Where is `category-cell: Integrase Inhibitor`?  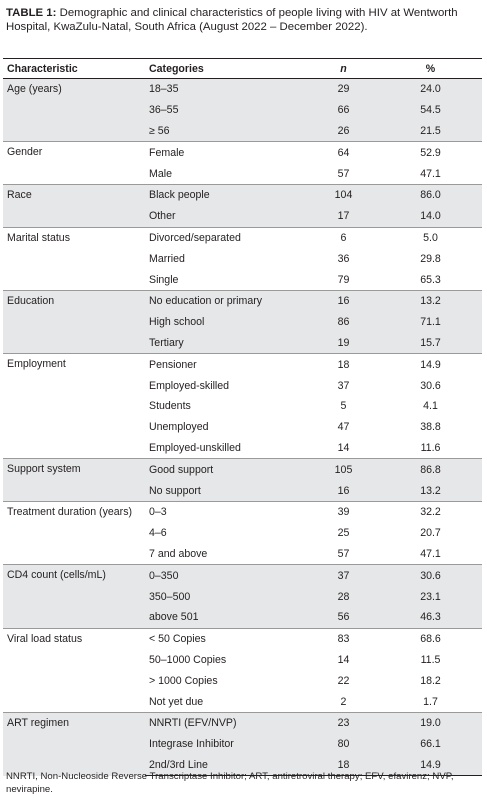 category-cell: Integrase Inhibitor is located at coordinates (226, 744).